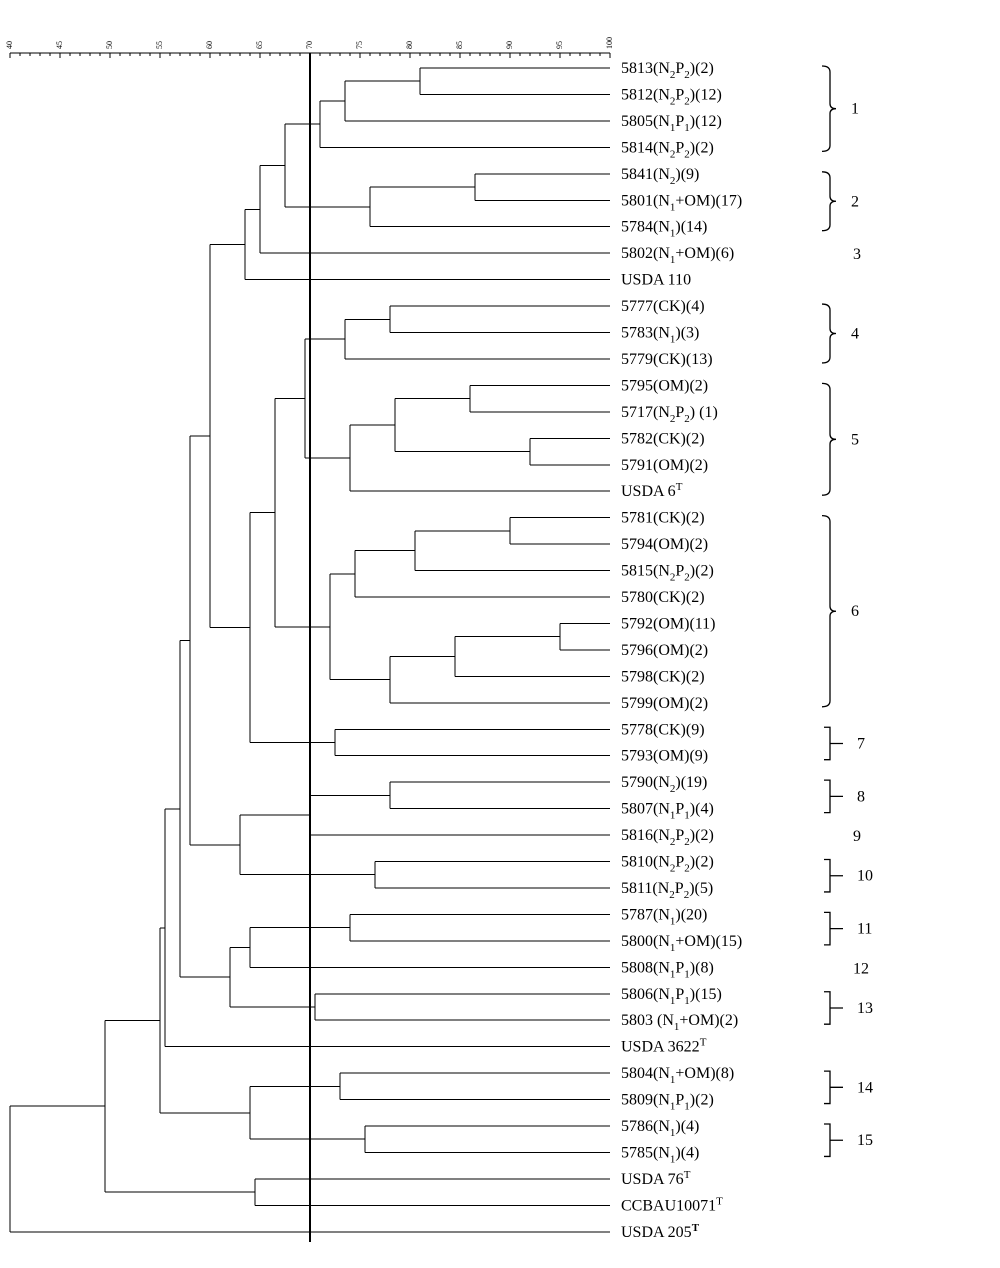 This screenshot has width=1000, height=1268. Describe the element at coordinates (861, 743) in the screenshot. I see `cluster-label: 7` at that location.